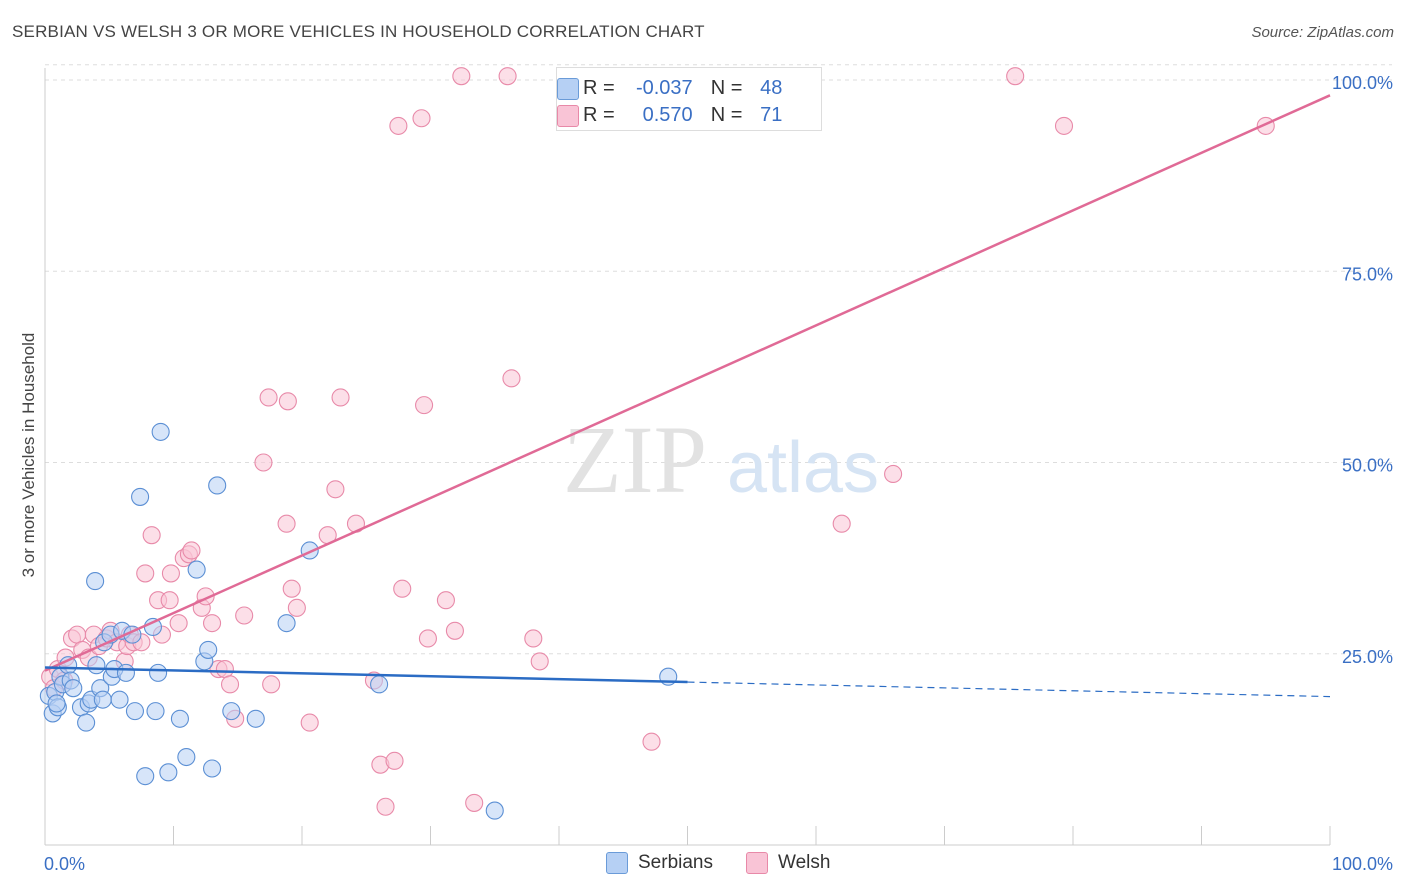 The width and height of the screenshot is (1406, 892). I want to click on x-tick-label: 0.0%, so click(64, 864).